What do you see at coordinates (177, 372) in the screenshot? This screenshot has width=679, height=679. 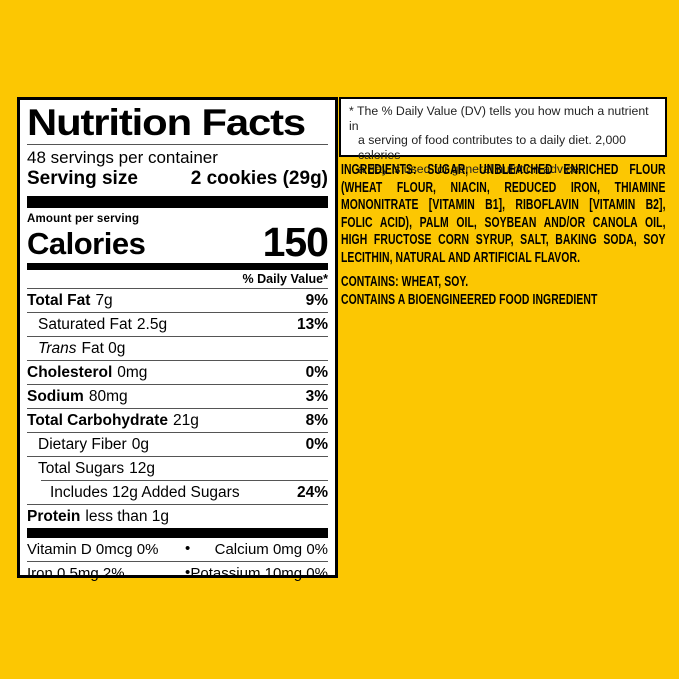 I see `nutrient-row-cholesterol: Cholesterol 0mg 0%` at bounding box center [177, 372].